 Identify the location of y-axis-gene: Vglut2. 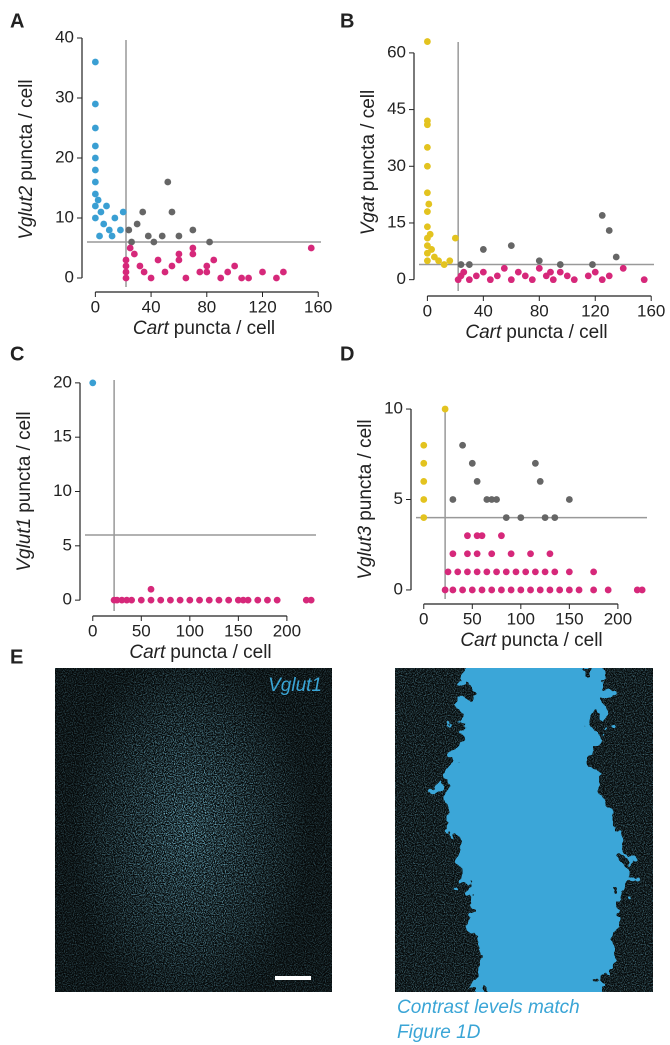
(26, 212).